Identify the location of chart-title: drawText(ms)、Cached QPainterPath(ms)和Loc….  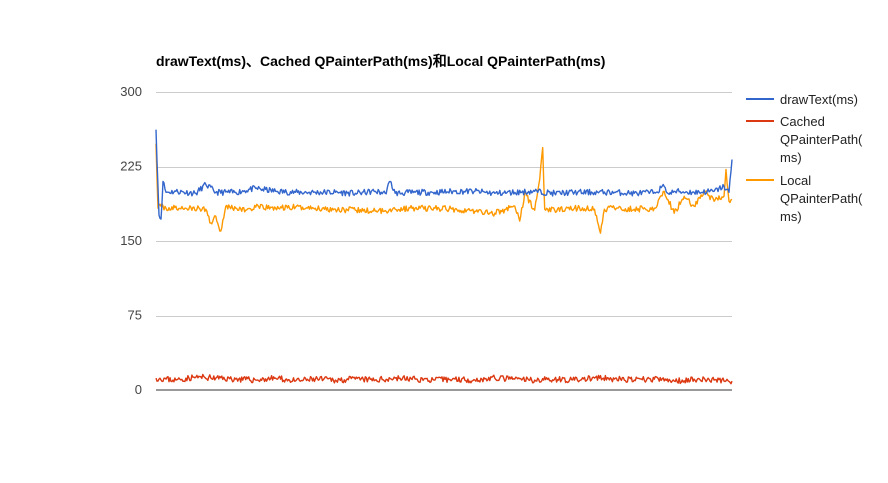
(380, 61).